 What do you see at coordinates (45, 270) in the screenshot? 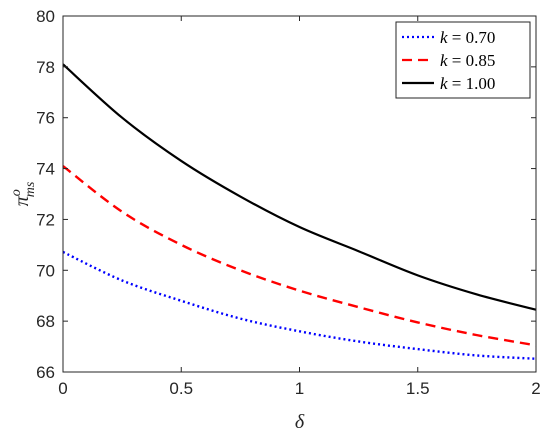
I see `y-tick-label: 70` at bounding box center [45, 270].